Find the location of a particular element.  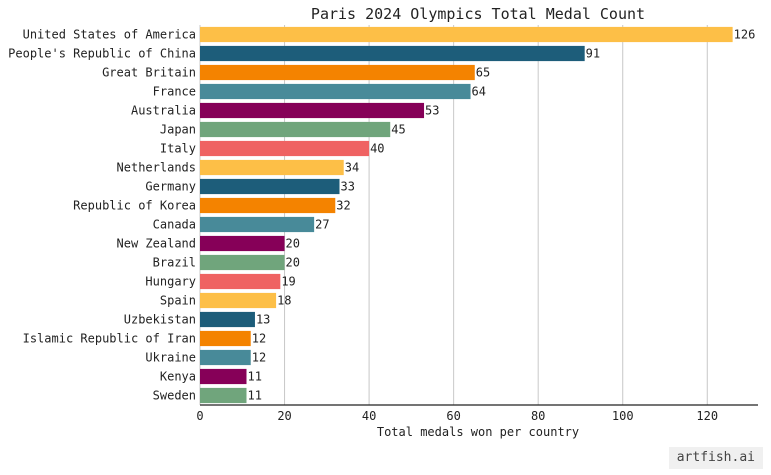

x-tick-label: 80 is located at coordinates (538, 416).